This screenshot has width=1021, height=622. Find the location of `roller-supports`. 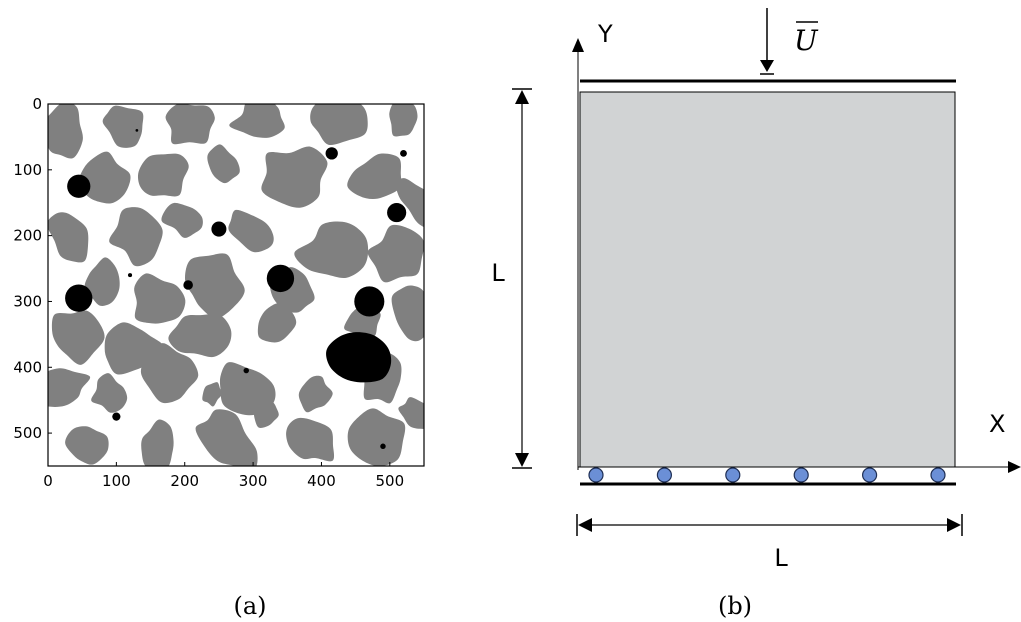

roller-supports is located at coordinates (767, 475).